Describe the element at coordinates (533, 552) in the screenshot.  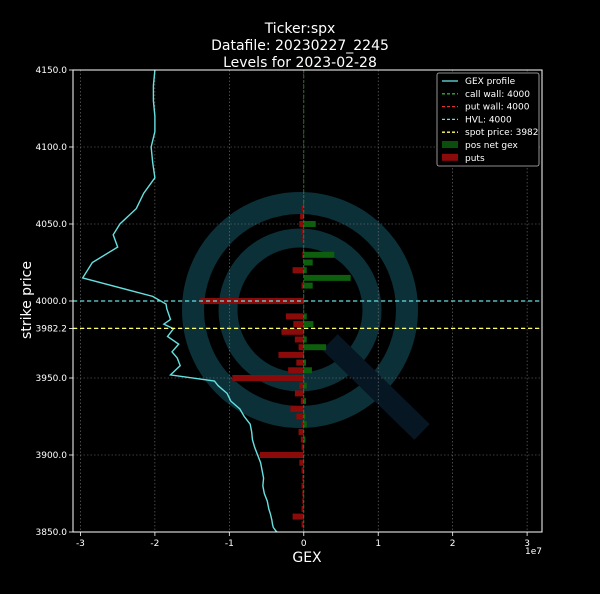
I see `x-axis-multiplier: 1e7` at that location.